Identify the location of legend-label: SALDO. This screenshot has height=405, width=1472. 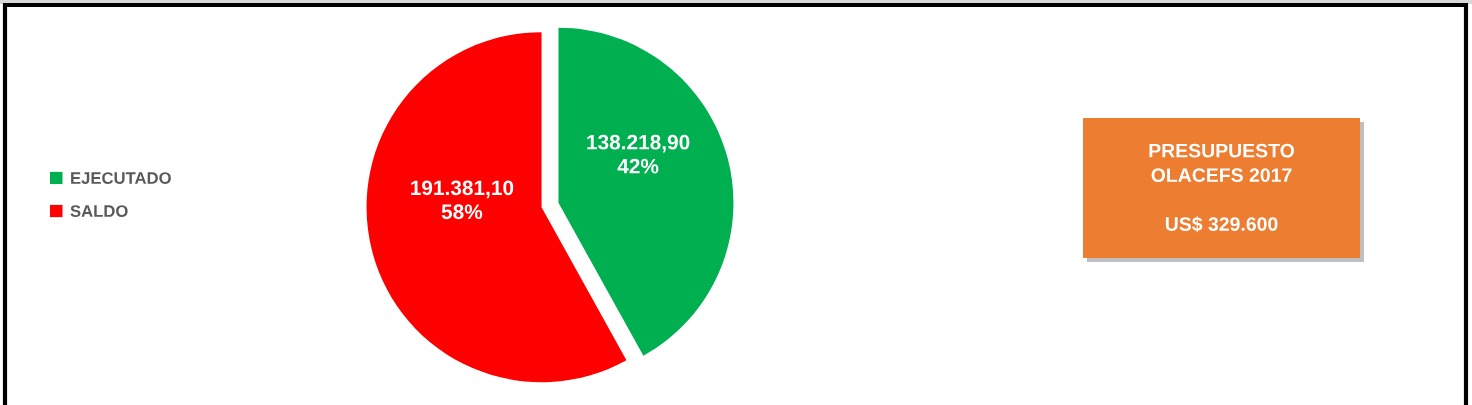
(99, 211).